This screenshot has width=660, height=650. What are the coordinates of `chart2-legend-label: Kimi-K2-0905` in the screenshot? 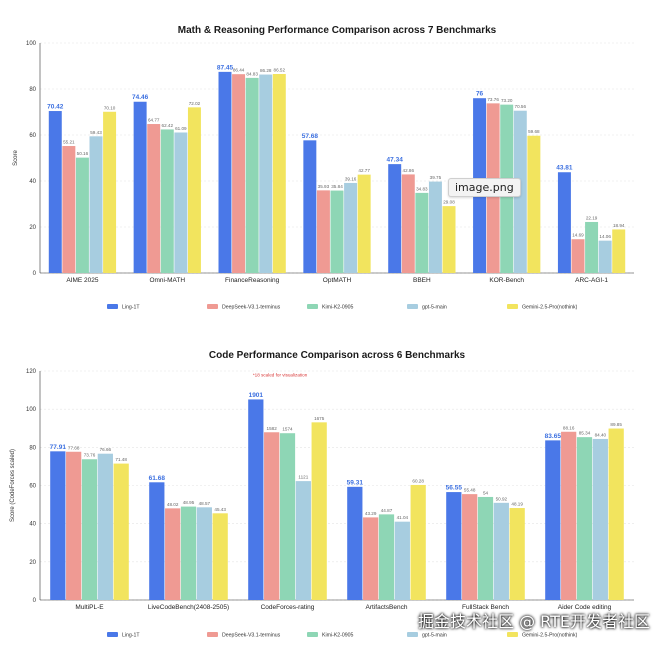 It's located at (338, 636).